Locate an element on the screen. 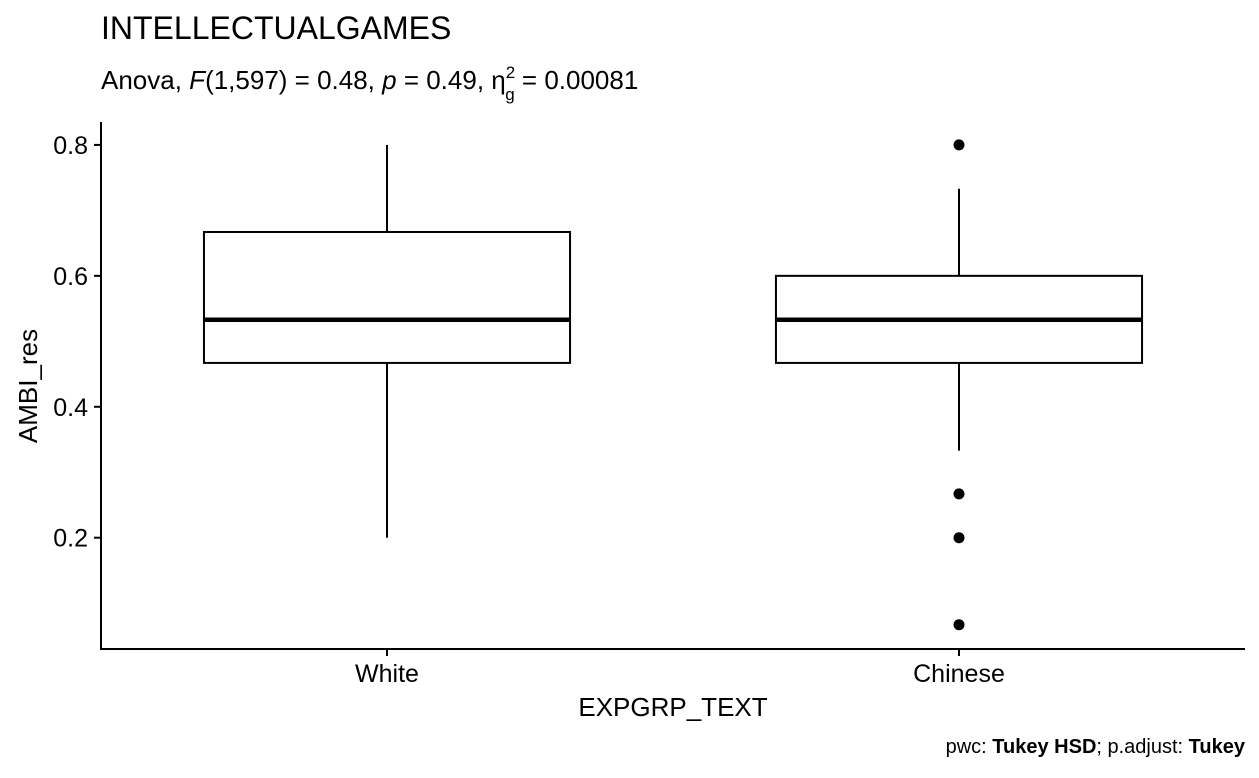 Image resolution: width=1259 pixels, height=778 pixels. subtitle-p-symbol: p is located at coordinates (388, 80).